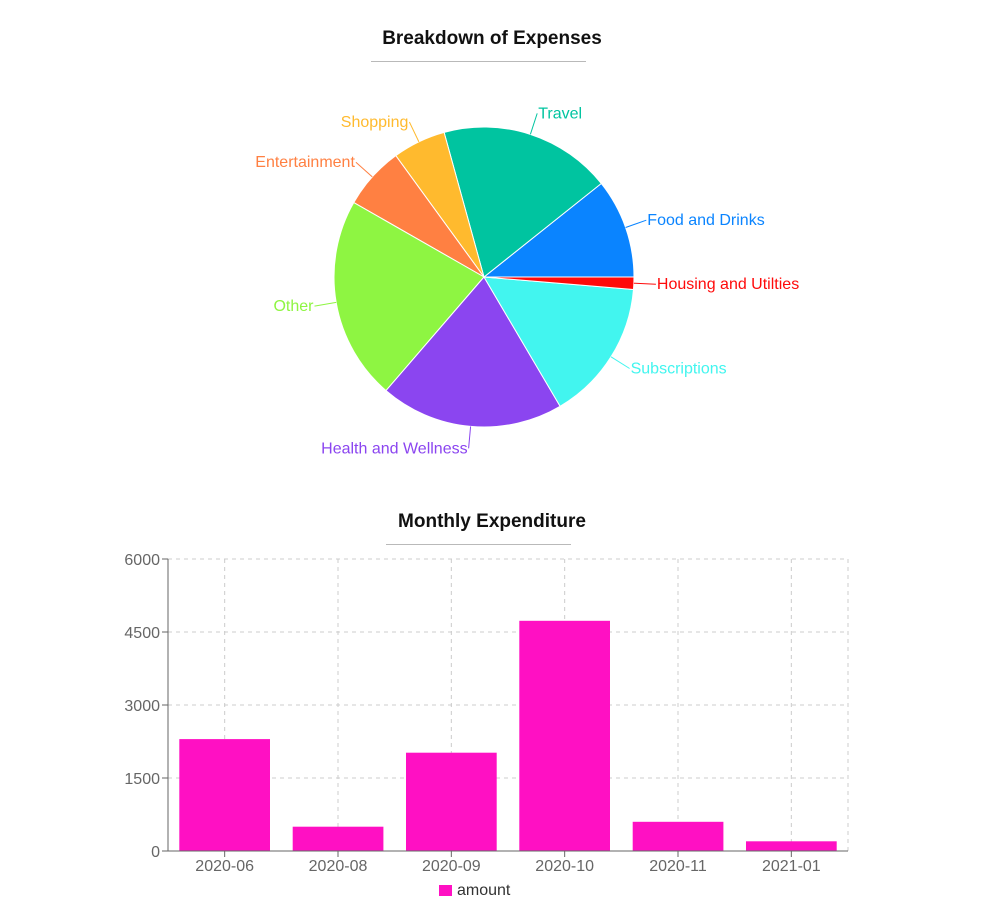 This screenshot has height=908, width=984. I want to click on pie-leader-health-and-wellness, so click(470, 437).